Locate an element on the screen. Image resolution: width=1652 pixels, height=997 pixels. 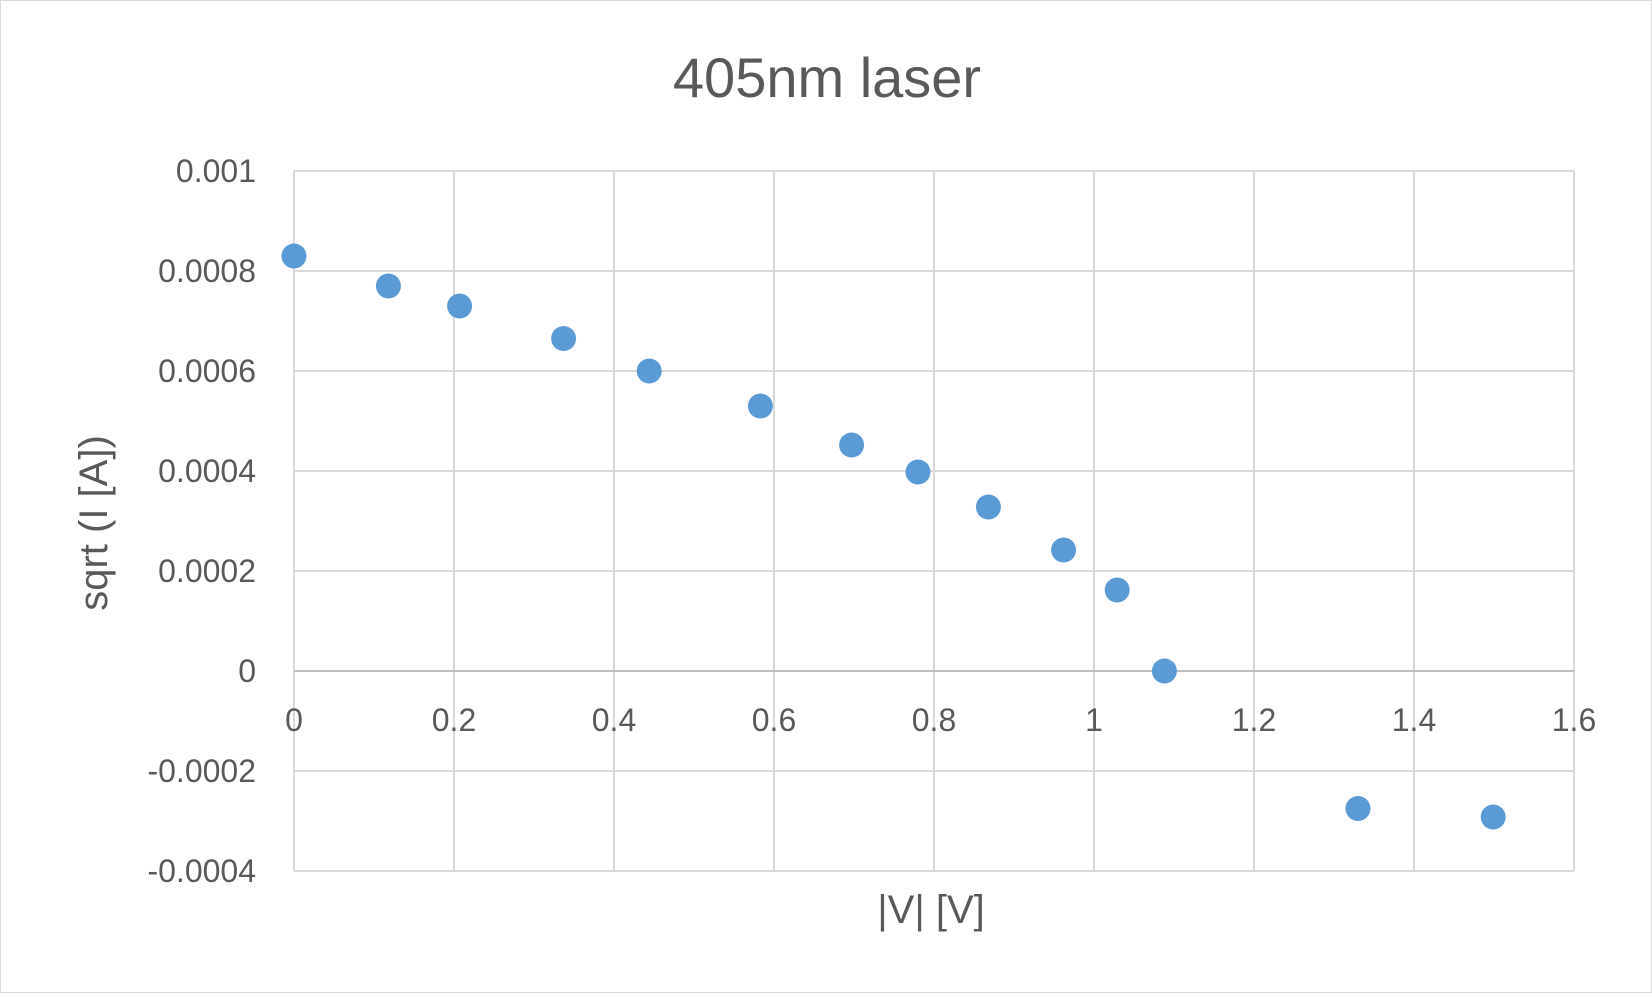
x-tick-label: 1.4 is located at coordinates (1414, 720).